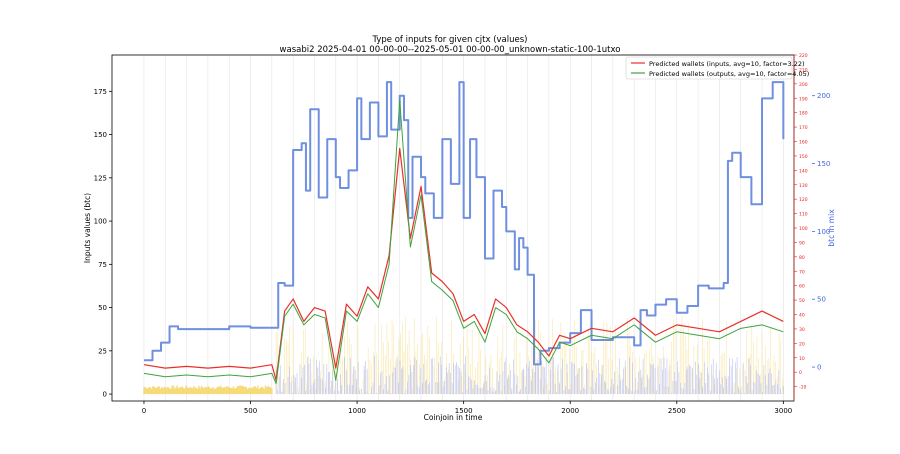 The image size is (900, 454). I want to click on x-tick-label: 2000, so click(570, 411).